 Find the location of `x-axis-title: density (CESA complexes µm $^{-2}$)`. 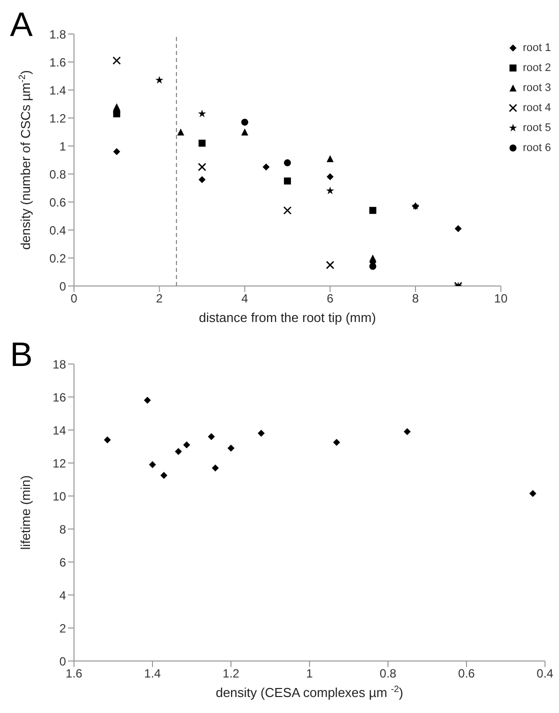

x-axis-title: density (CESA complexes µm $^{-2}$) is located at coordinates (310, 692).